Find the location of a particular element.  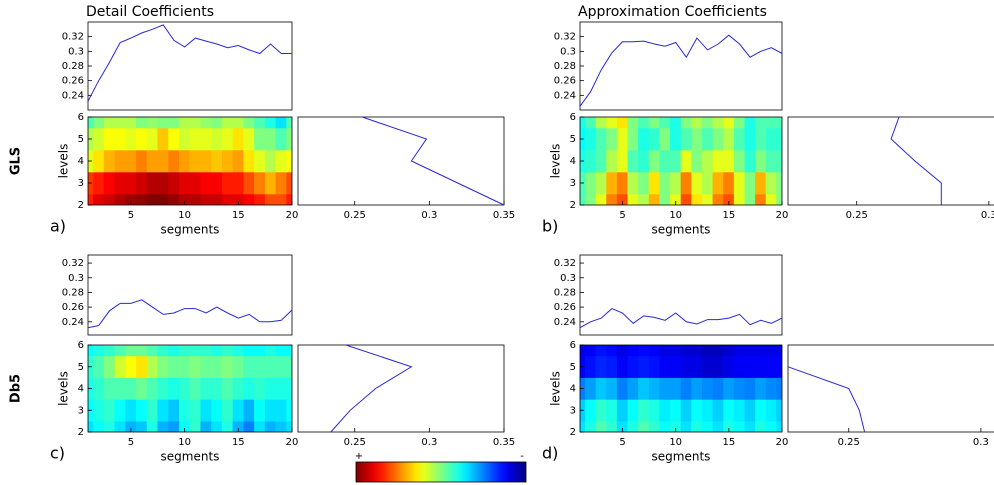

x-tick-label: 0.35 is located at coordinates (504, 215).